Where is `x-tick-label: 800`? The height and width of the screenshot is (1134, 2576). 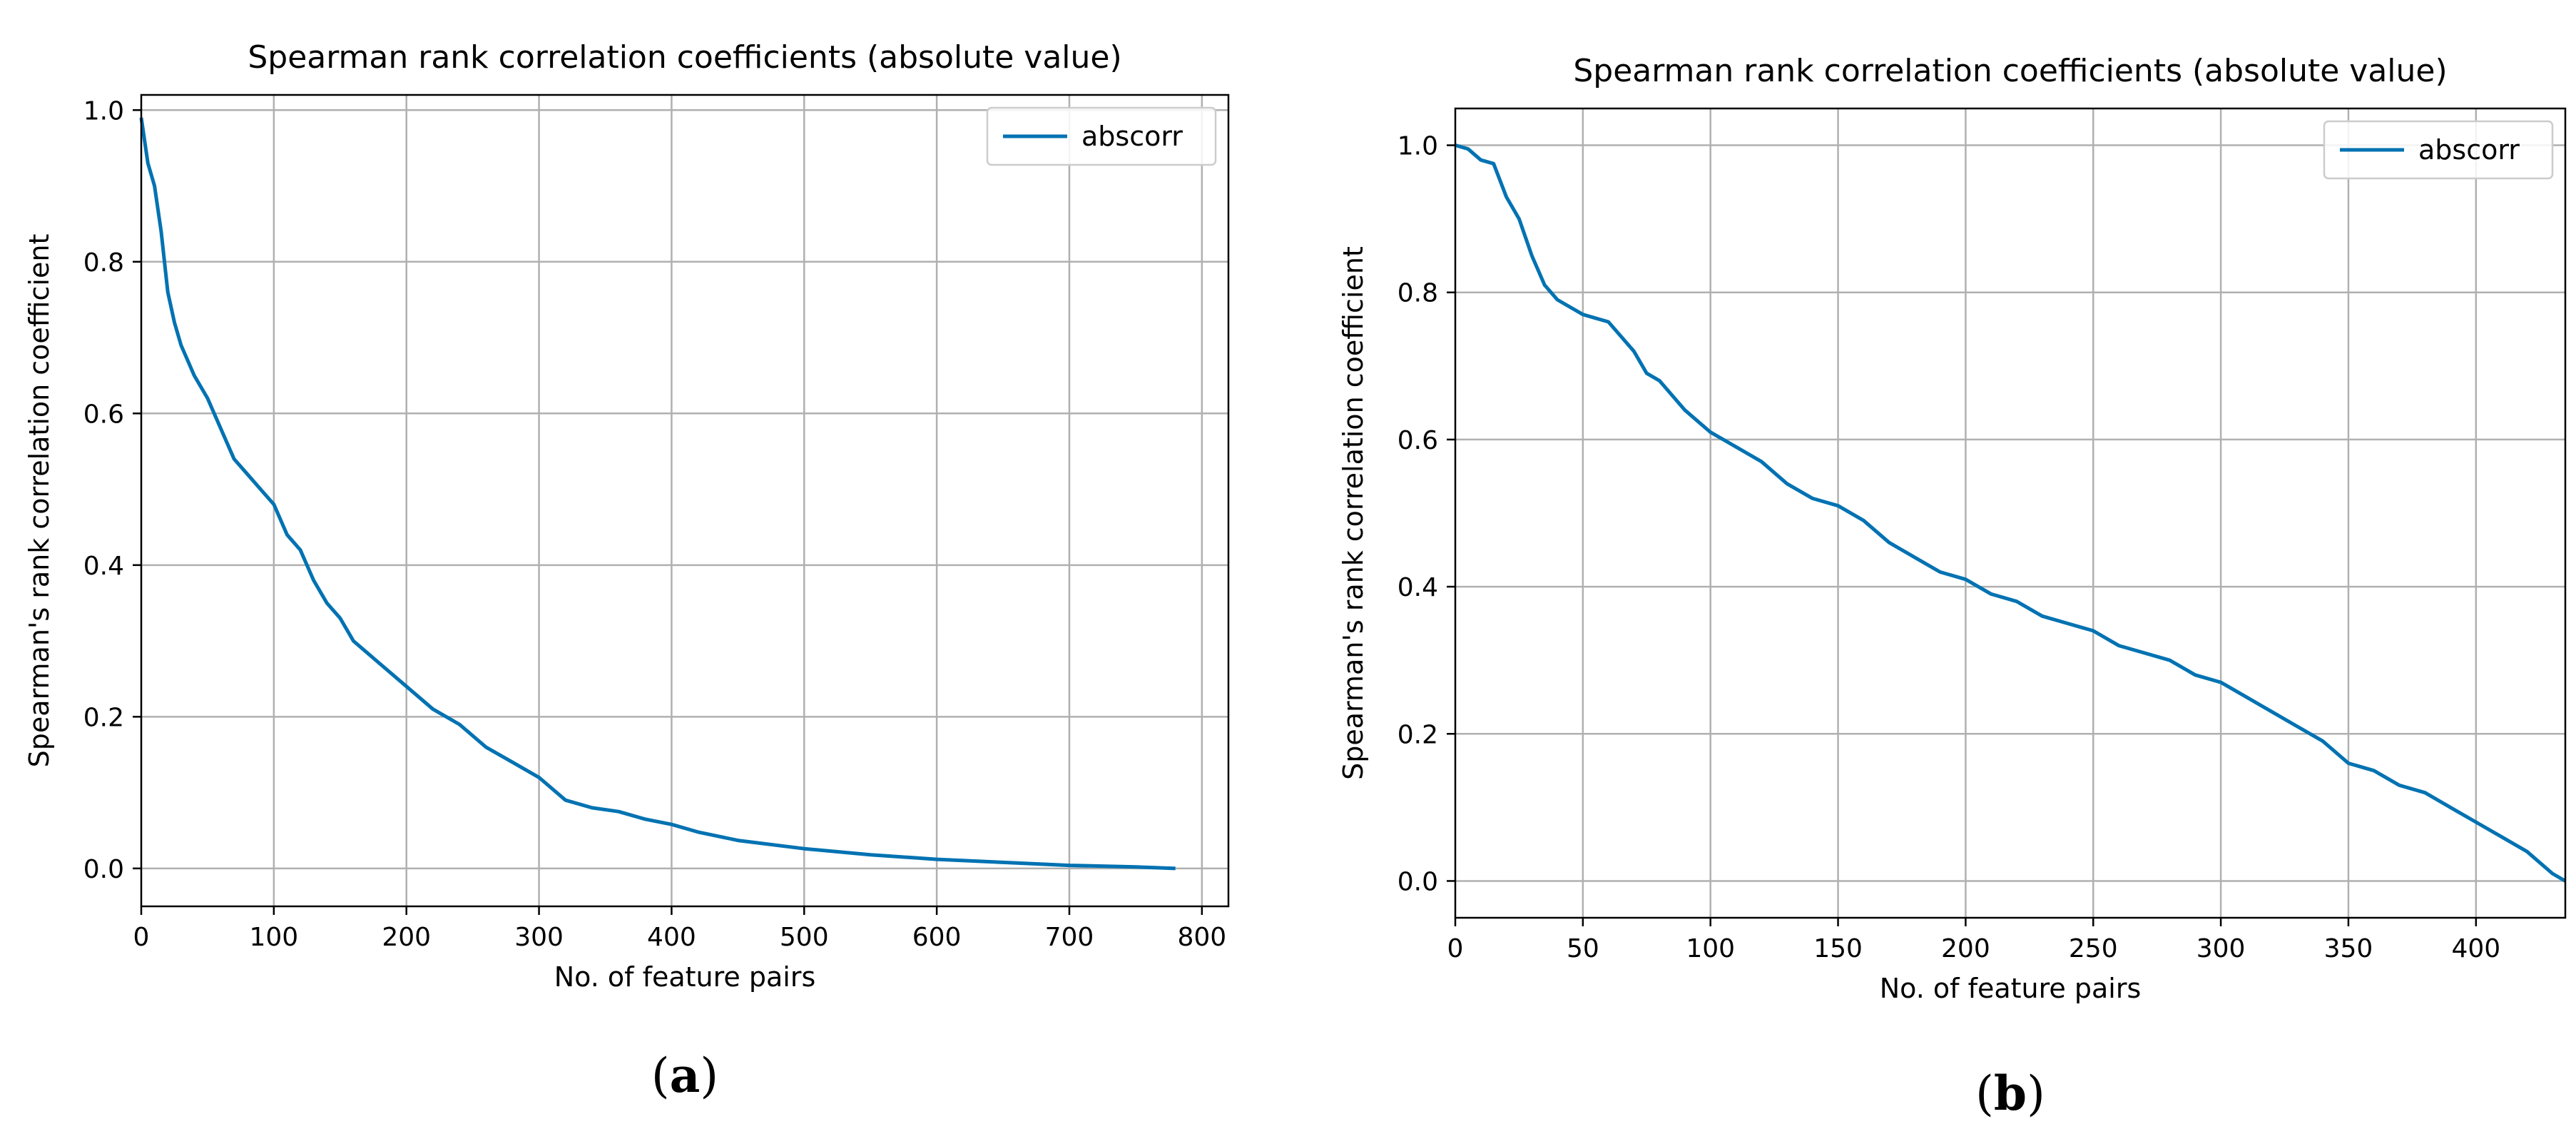
x-tick-label: 800 is located at coordinates (1201, 937).